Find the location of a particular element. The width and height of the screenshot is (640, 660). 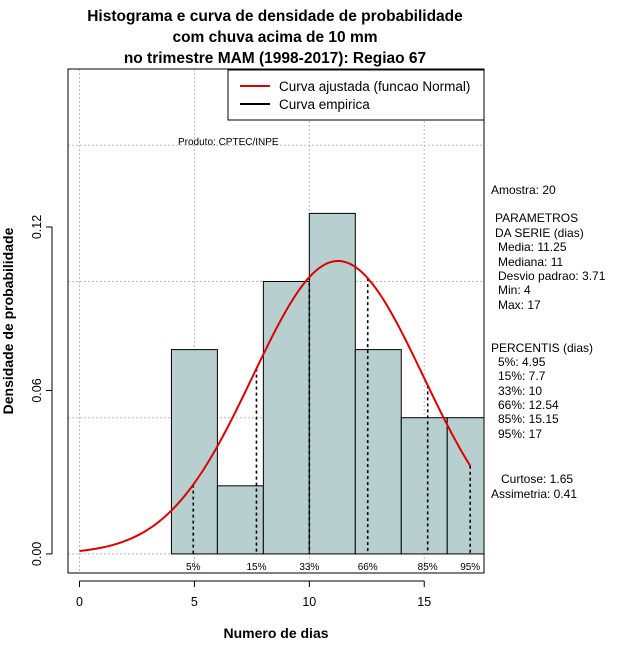

percentile-label: 33% is located at coordinates (309, 567).